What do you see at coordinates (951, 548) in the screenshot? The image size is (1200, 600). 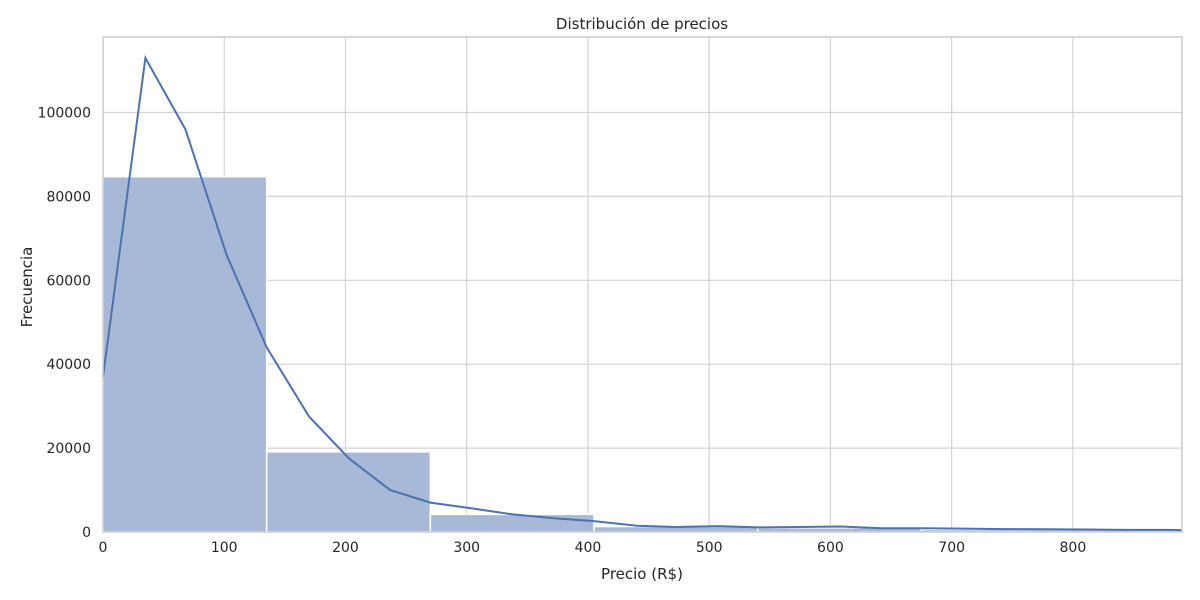 I see `x-tick-label: 700` at bounding box center [951, 548].